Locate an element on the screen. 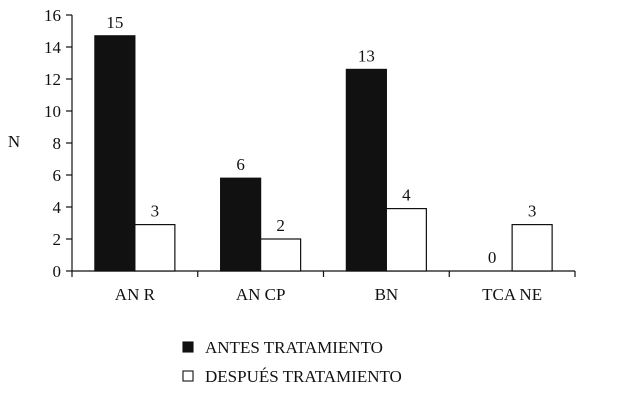 Image resolution: width=625 pixels, height=398 pixels. y-tick-label: 16 is located at coordinates (52, 15).